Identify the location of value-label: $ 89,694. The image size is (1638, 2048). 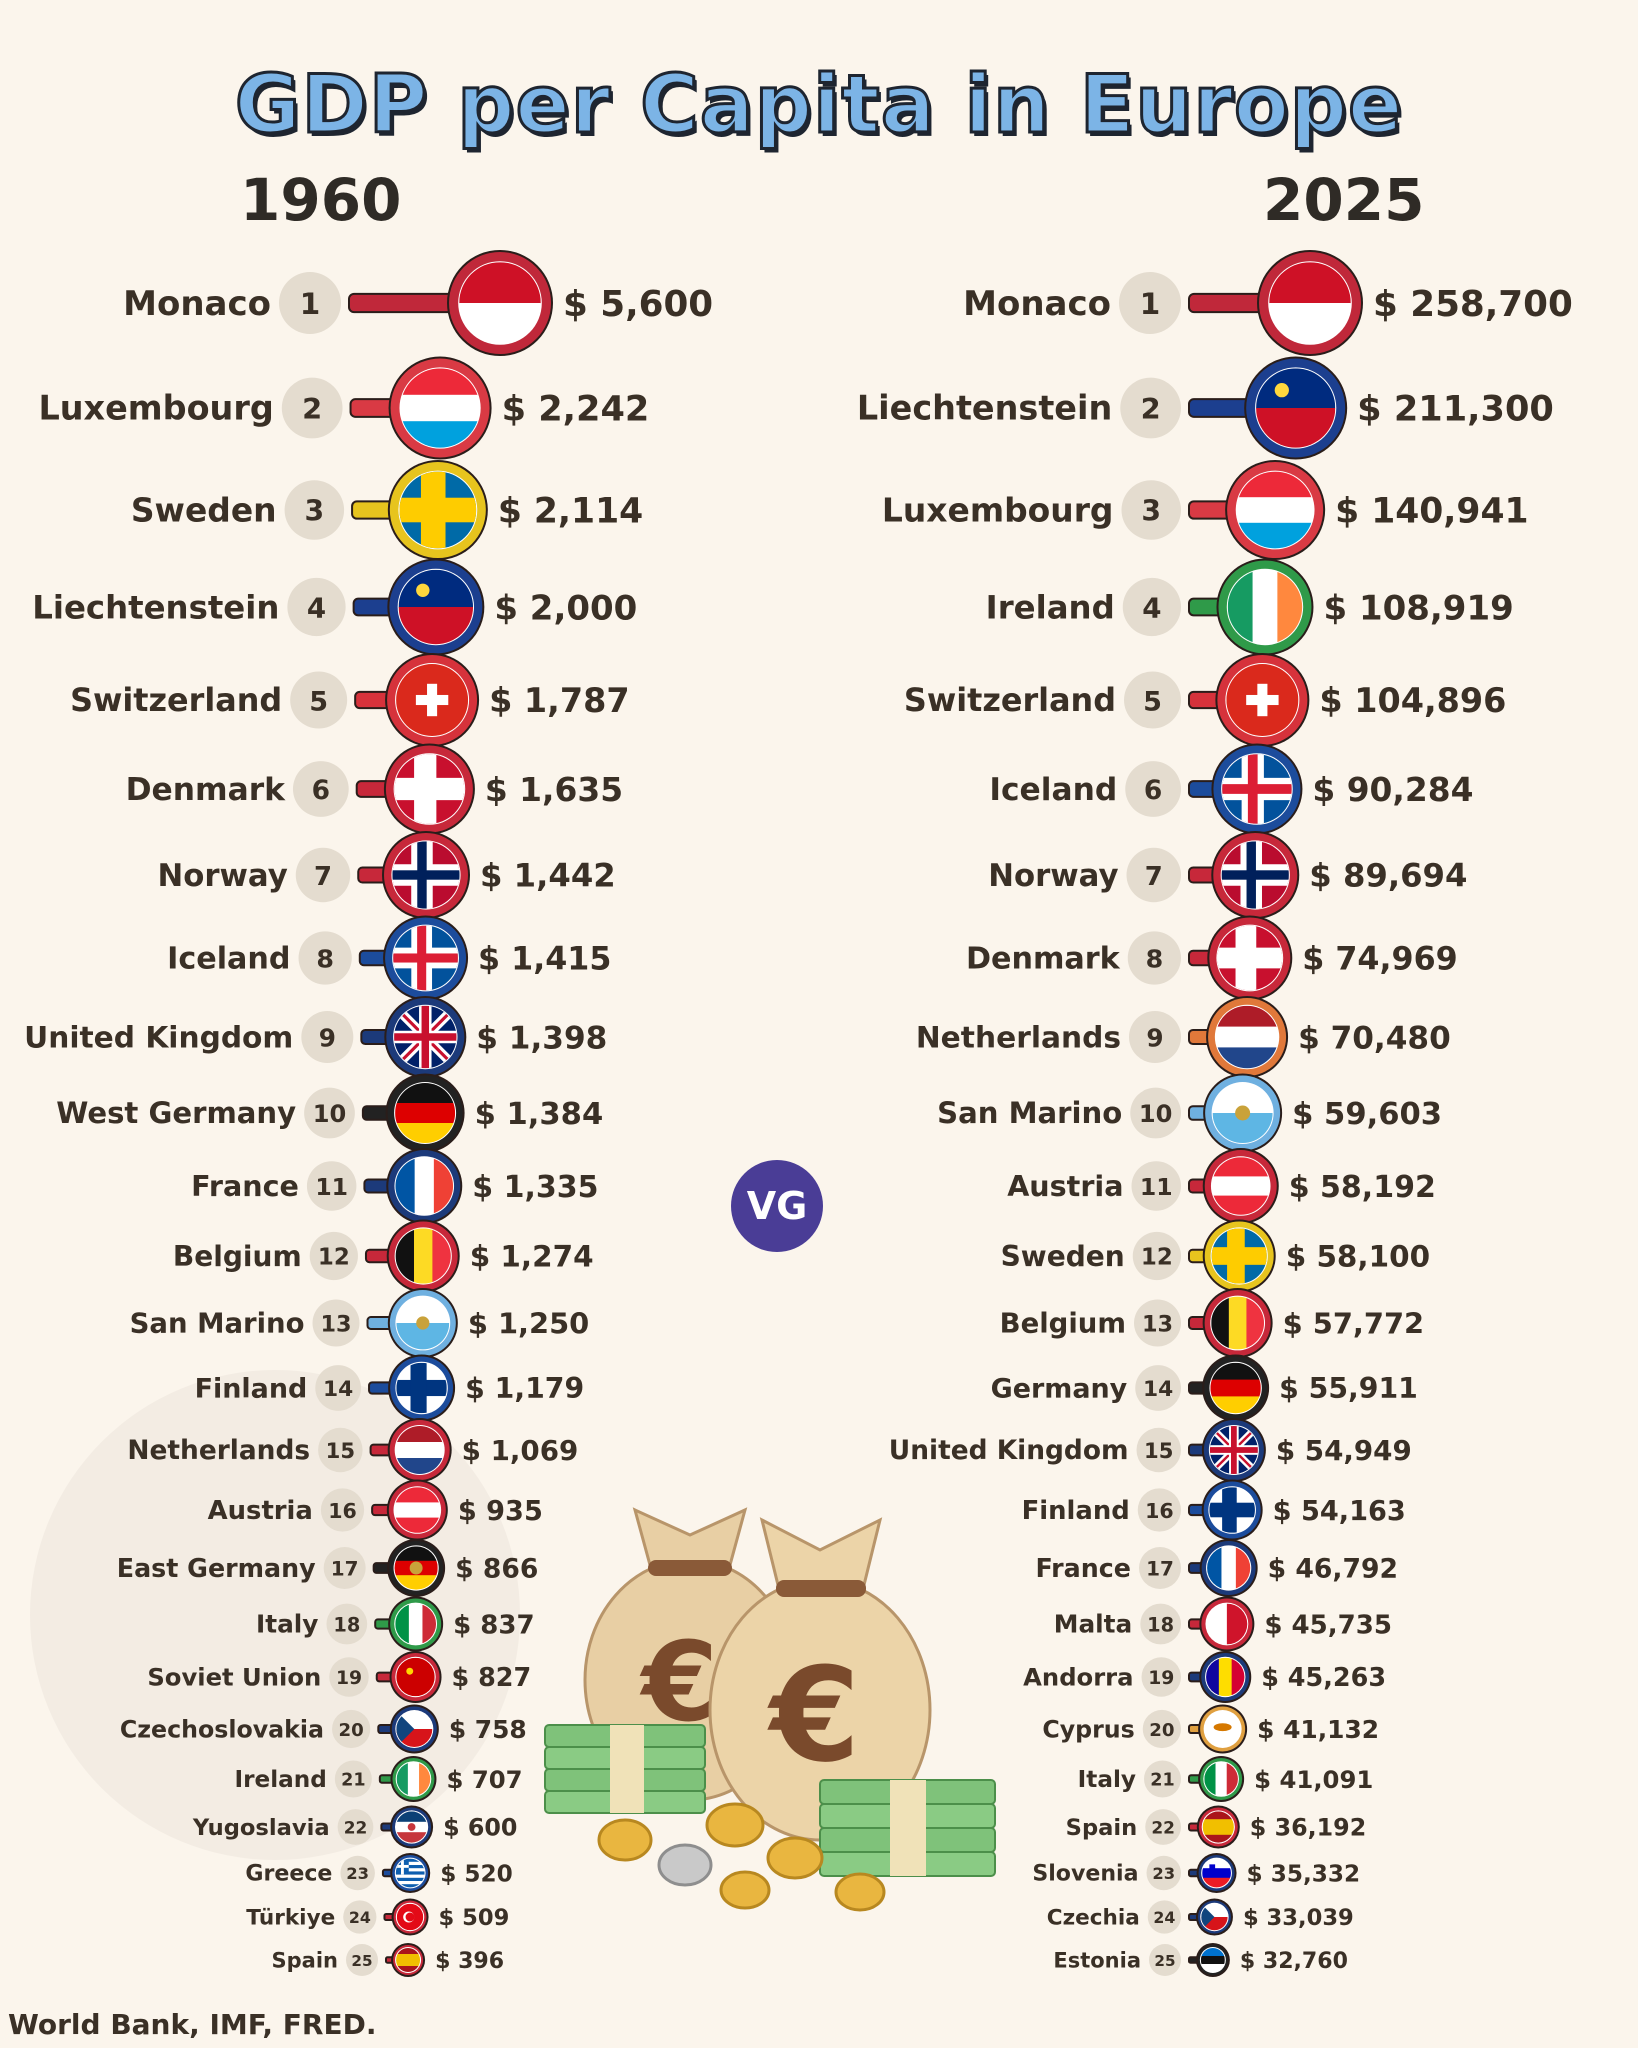
(1388, 876).